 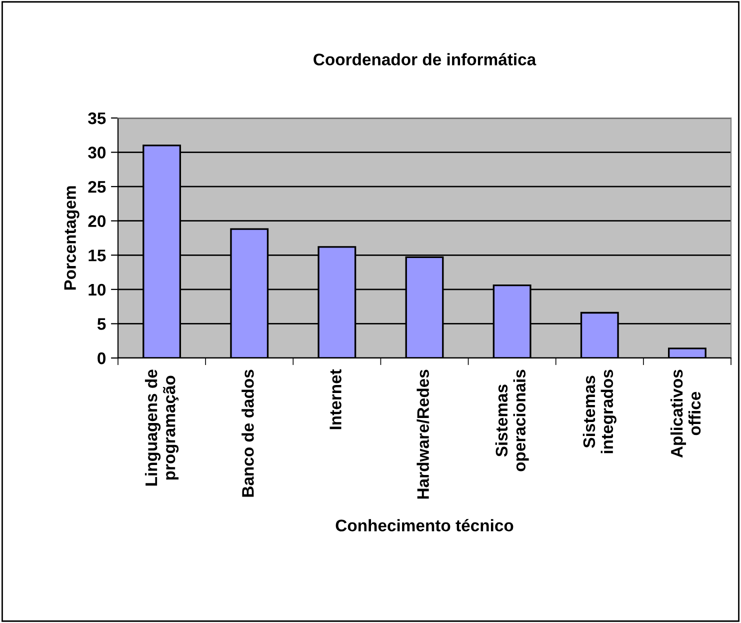 What do you see at coordinates (97, 118) in the screenshot?
I see `y-tick-label: 35` at bounding box center [97, 118].